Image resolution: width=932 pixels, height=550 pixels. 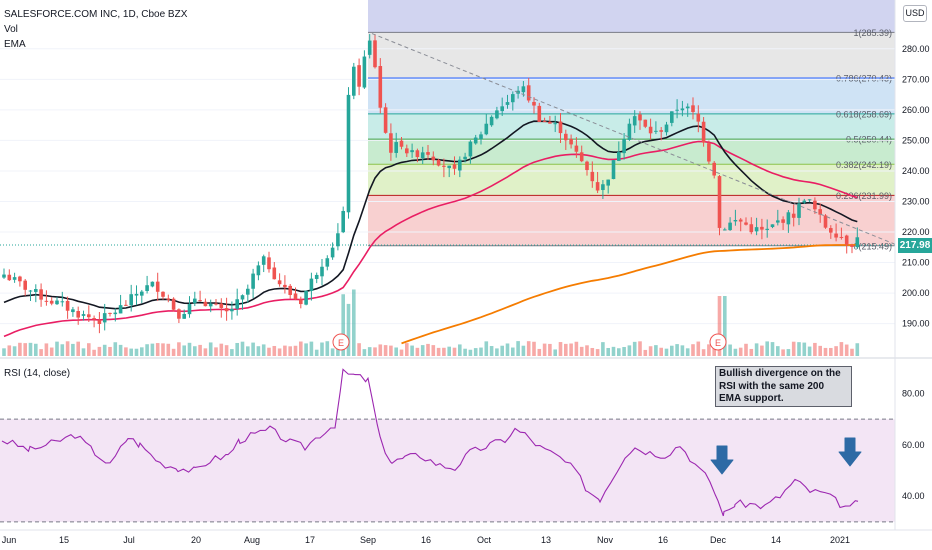 What do you see at coordinates (916, 293) in the screenshot?
I see `price-tick-label: 200.00` at bounding box center [916, 293].